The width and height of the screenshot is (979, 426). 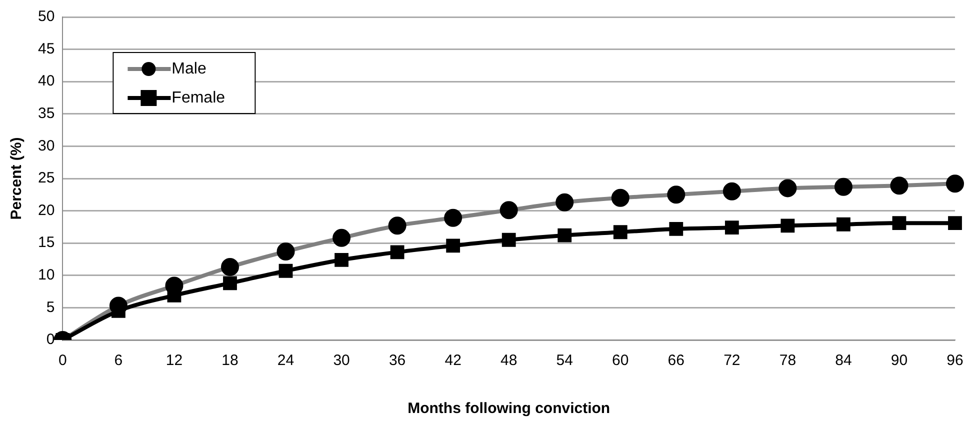 I want to click on legend-label: Male, so click(x=189, y=69).